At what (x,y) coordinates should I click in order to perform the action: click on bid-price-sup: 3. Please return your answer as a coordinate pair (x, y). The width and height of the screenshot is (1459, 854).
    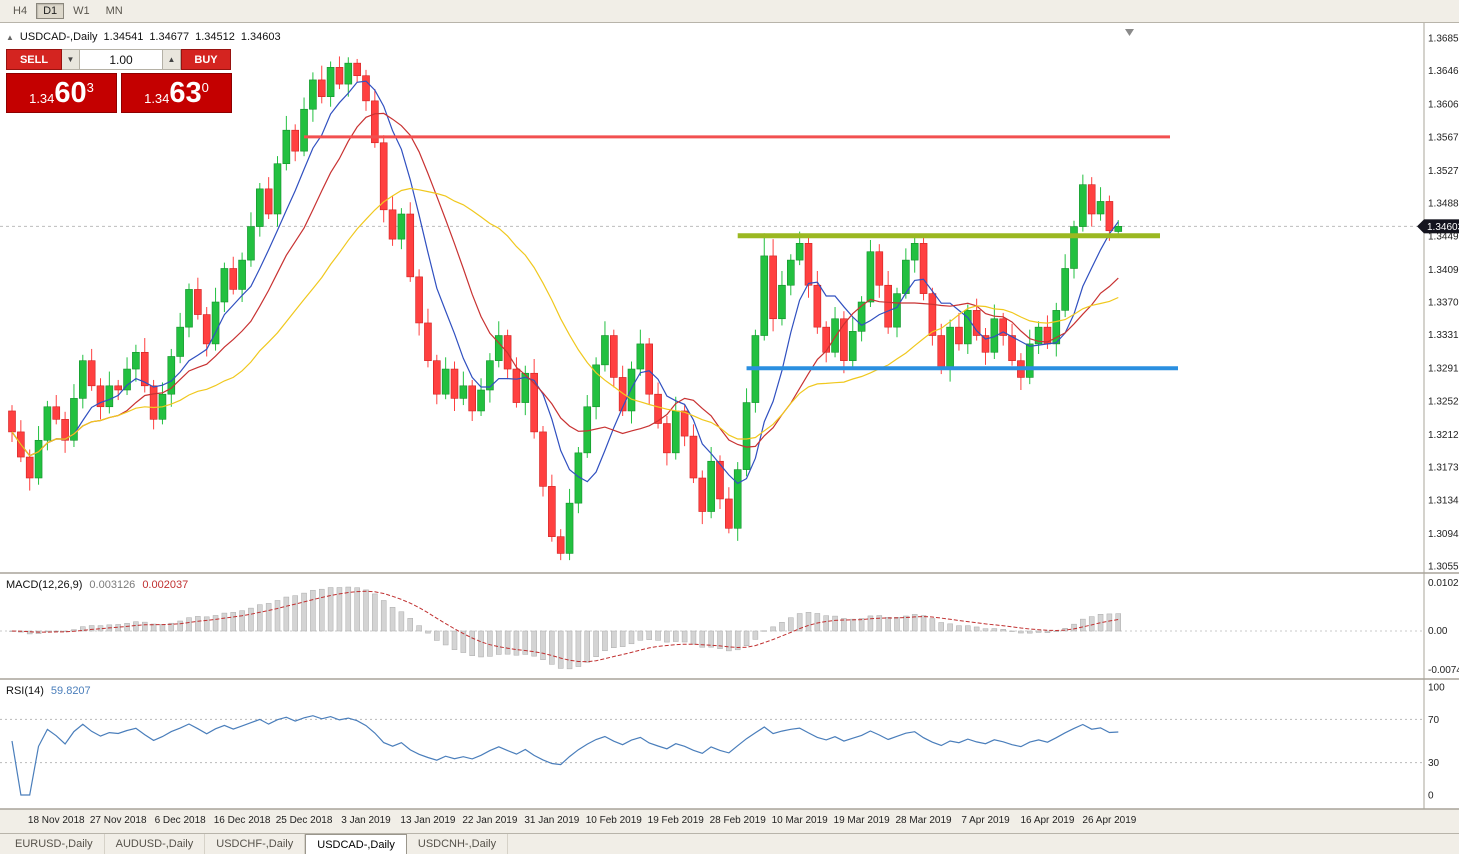
    Looking at the image, I should click on (90, 87).